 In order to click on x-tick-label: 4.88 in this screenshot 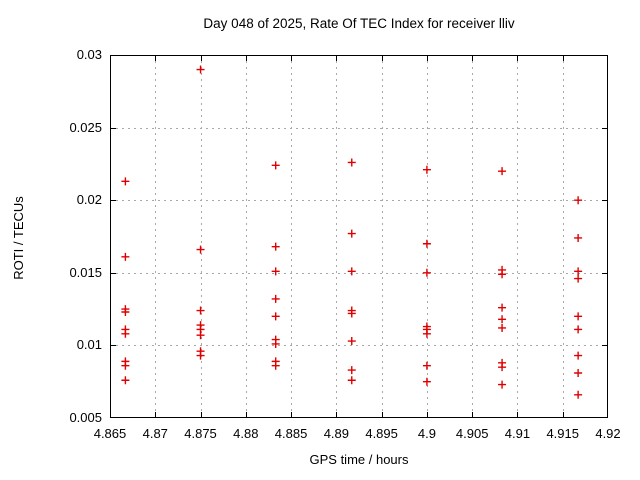, I will do `click(246, 433)`.